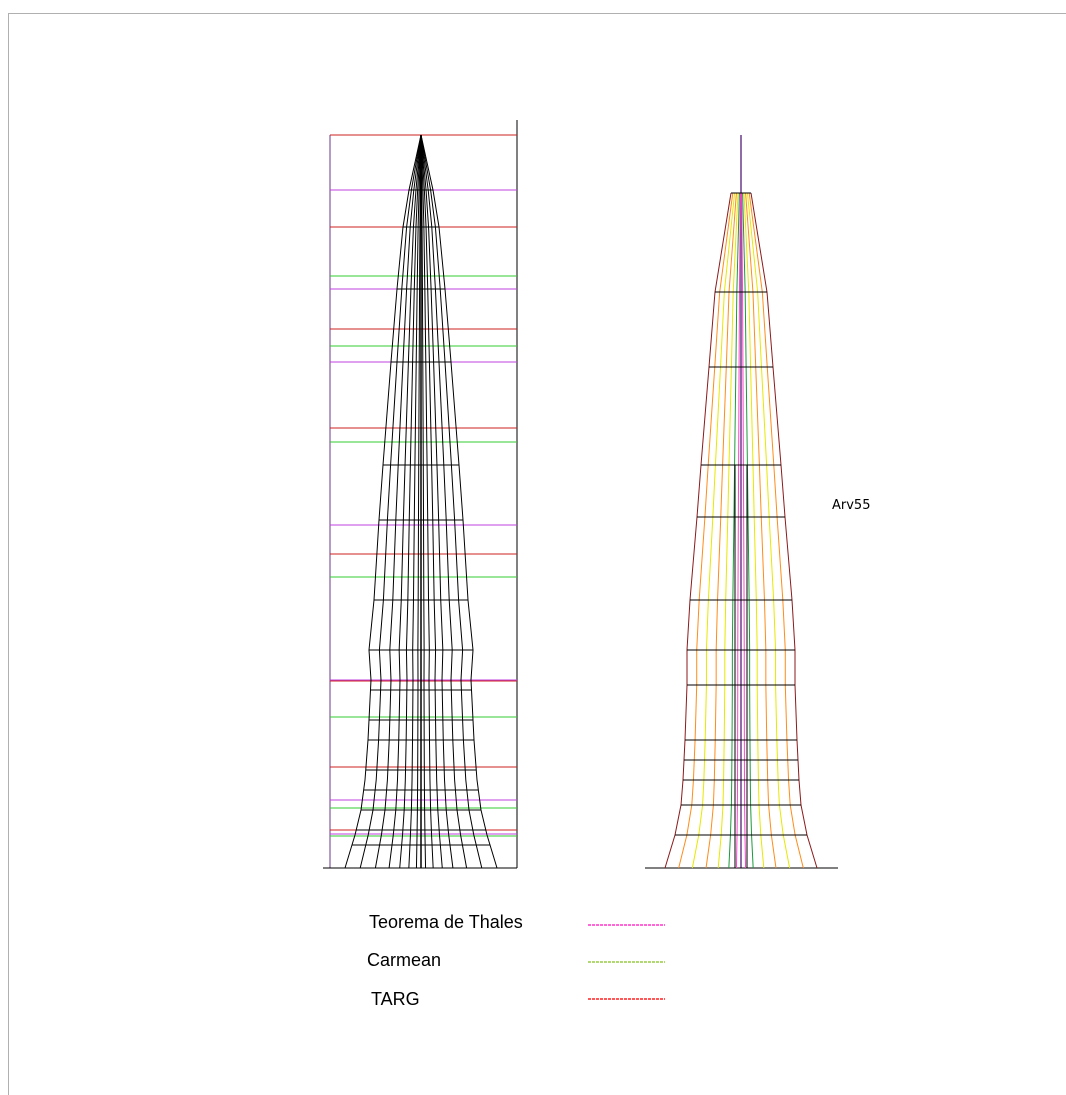 The width and height of the screenshot is (1066, 1095). What do you see at coordinates (404, 960) in the screenshot?
I see `legend-carmean-label: Carmean` at bounding box center [404, 960].